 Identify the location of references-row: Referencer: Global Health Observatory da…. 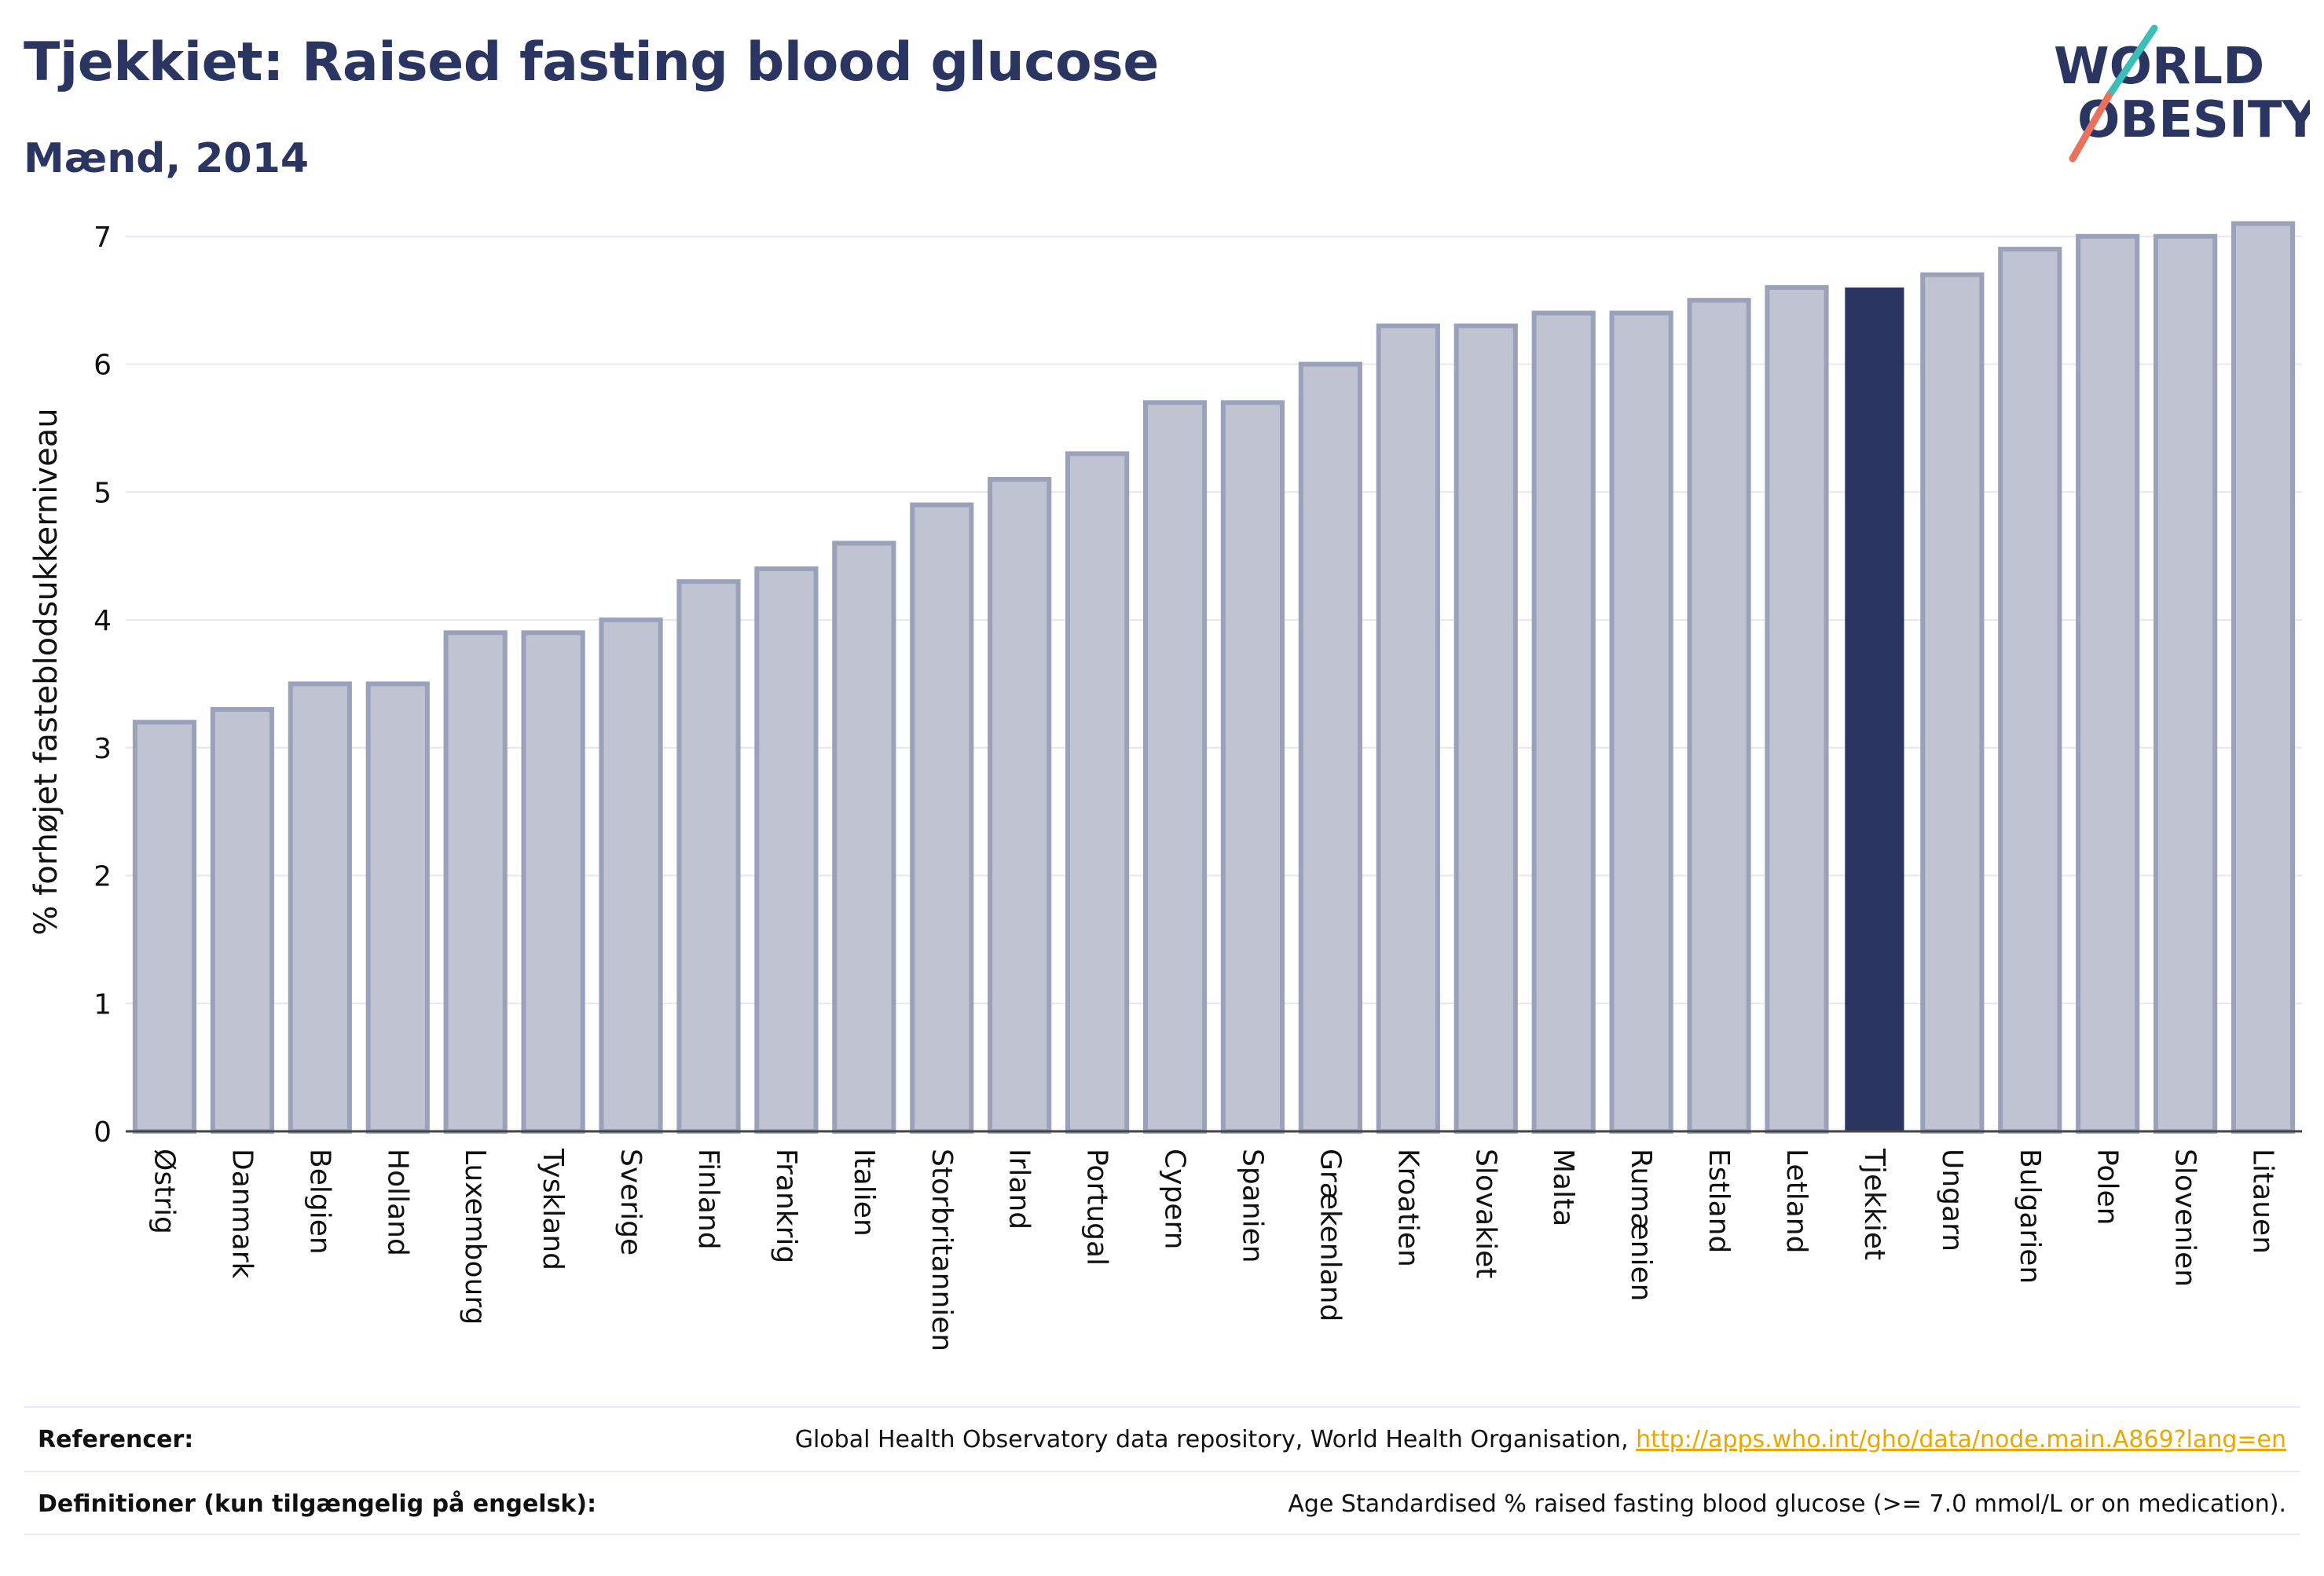
(1162, 1438).